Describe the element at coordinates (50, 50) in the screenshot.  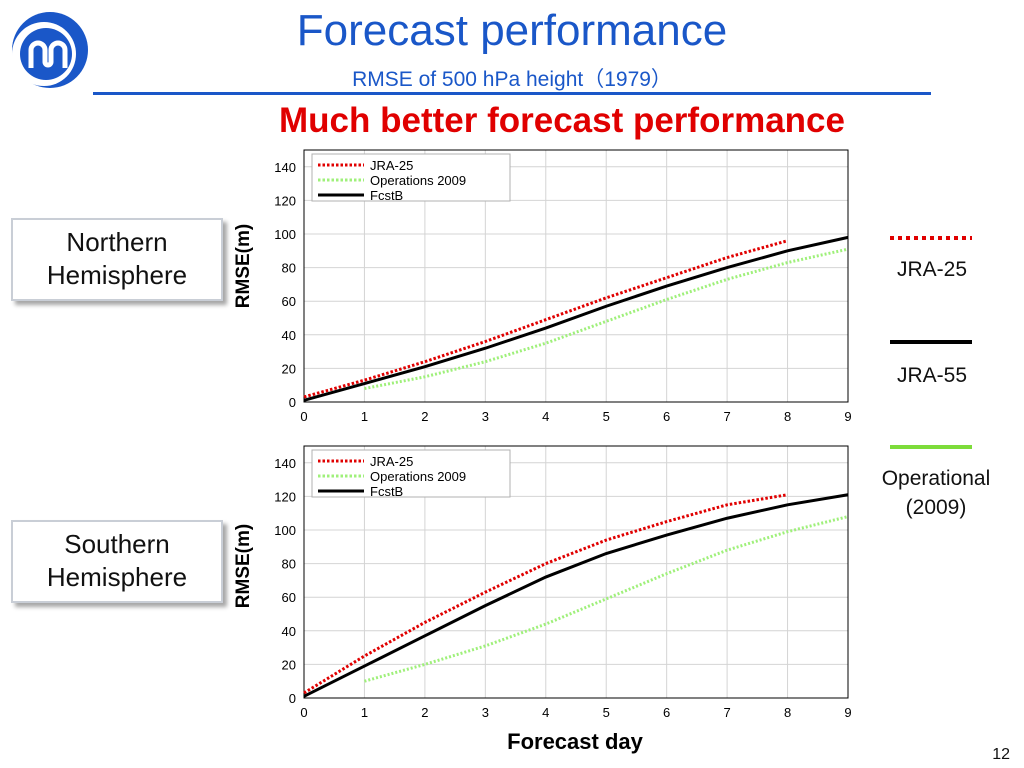
I see `jma-logo` at that location.